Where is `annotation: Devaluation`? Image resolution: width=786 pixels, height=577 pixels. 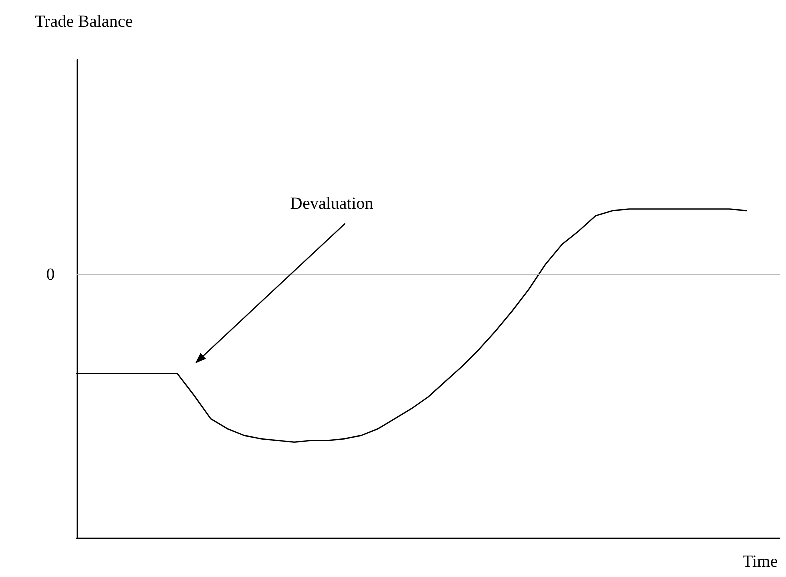
annotation: Devaluation is located at coordinates (332, 204).